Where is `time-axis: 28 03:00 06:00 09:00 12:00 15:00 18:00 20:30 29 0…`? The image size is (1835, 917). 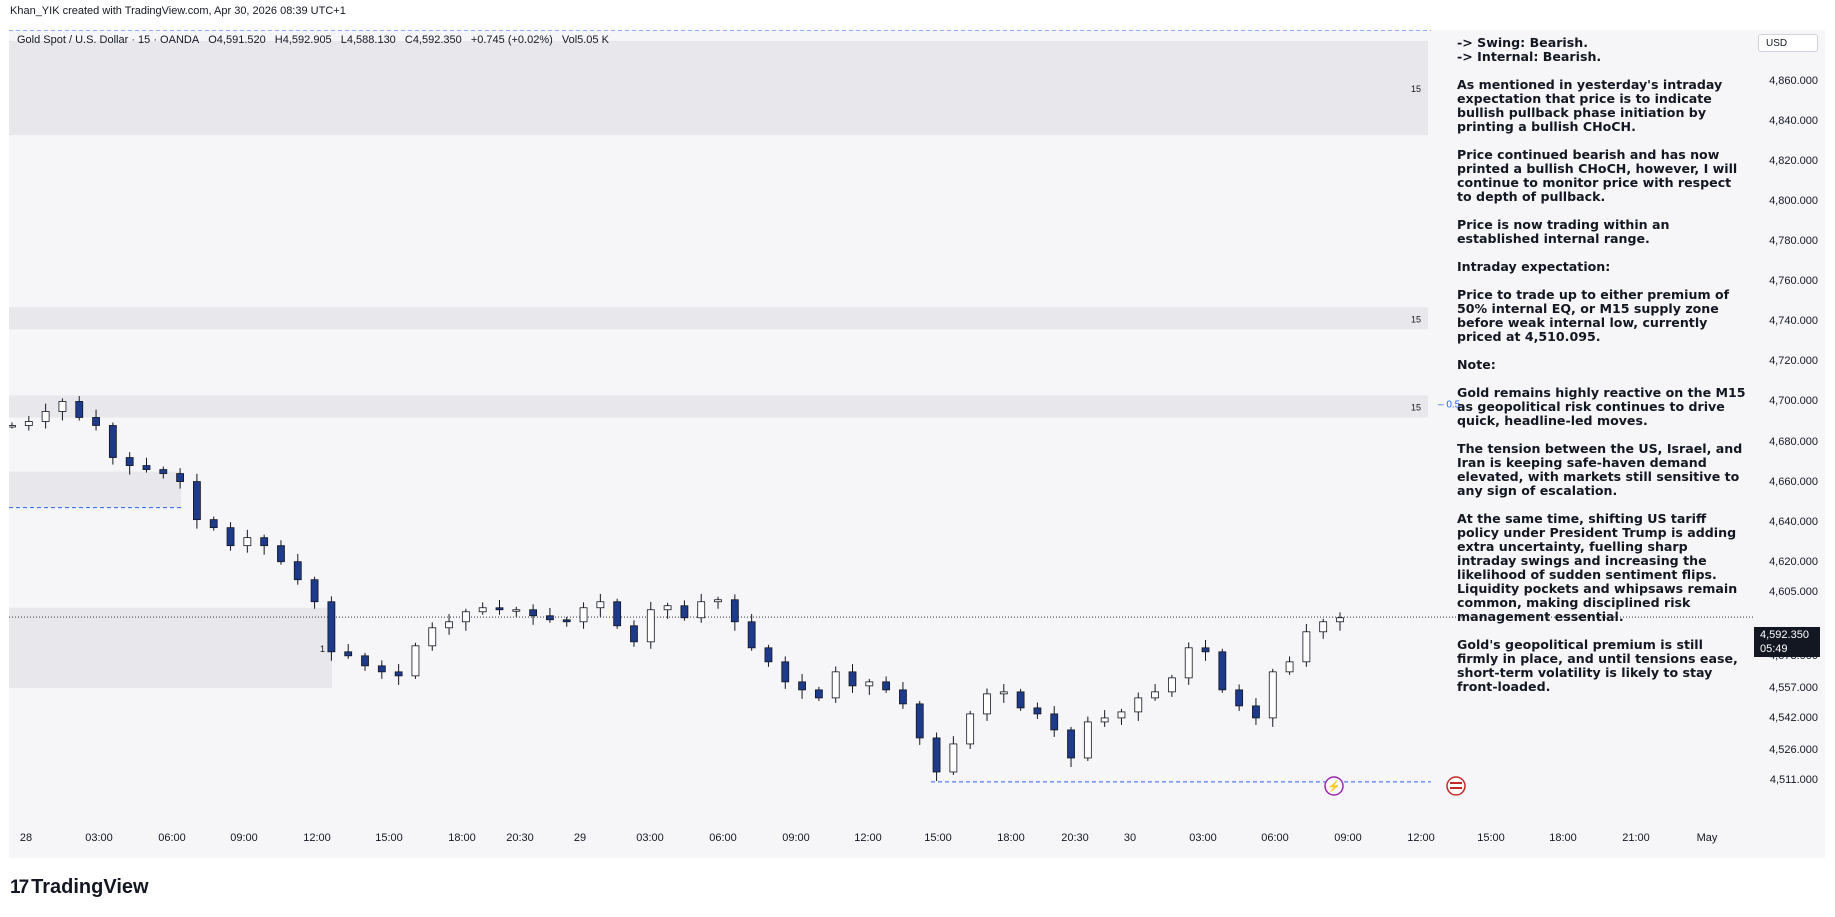 time-axis: 28 03:00 06:00 09:00 12:00 15:00 18:00 20:30 29 0… is located at coordinates (881, 842).